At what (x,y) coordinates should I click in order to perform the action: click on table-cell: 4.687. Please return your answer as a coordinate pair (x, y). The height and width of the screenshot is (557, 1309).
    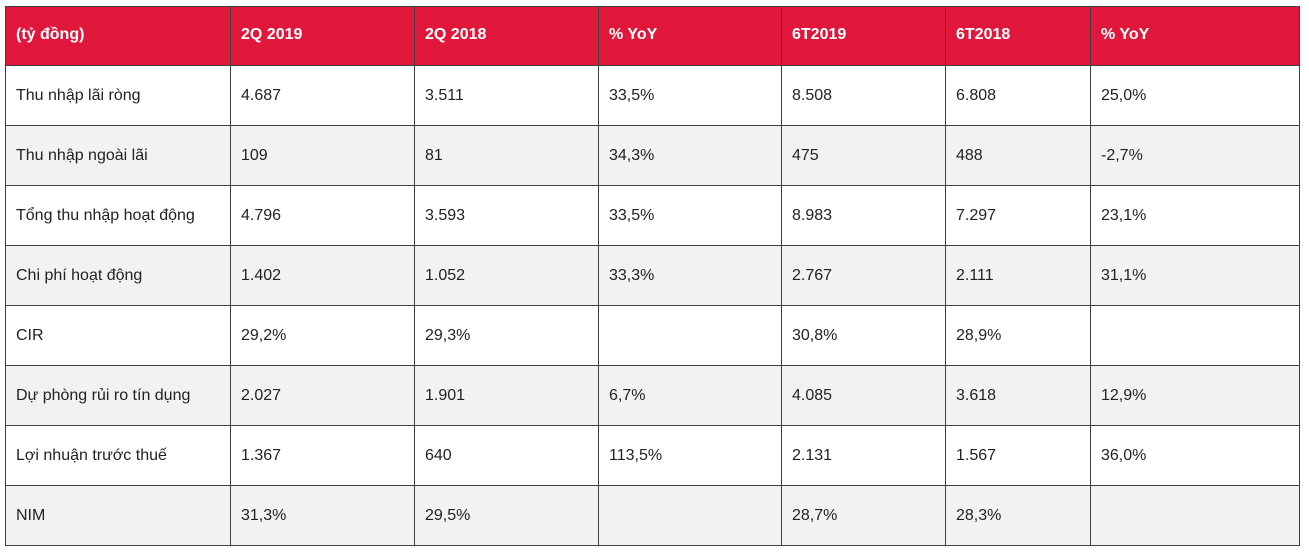
    Looking at the image, I should click on (322, 95).